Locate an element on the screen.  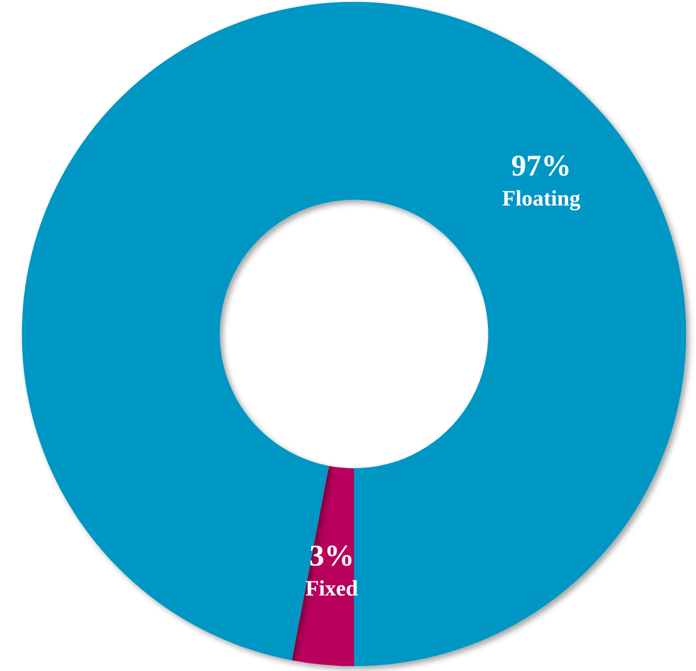
slice-label: Floating is located at coordinates (541, 197).